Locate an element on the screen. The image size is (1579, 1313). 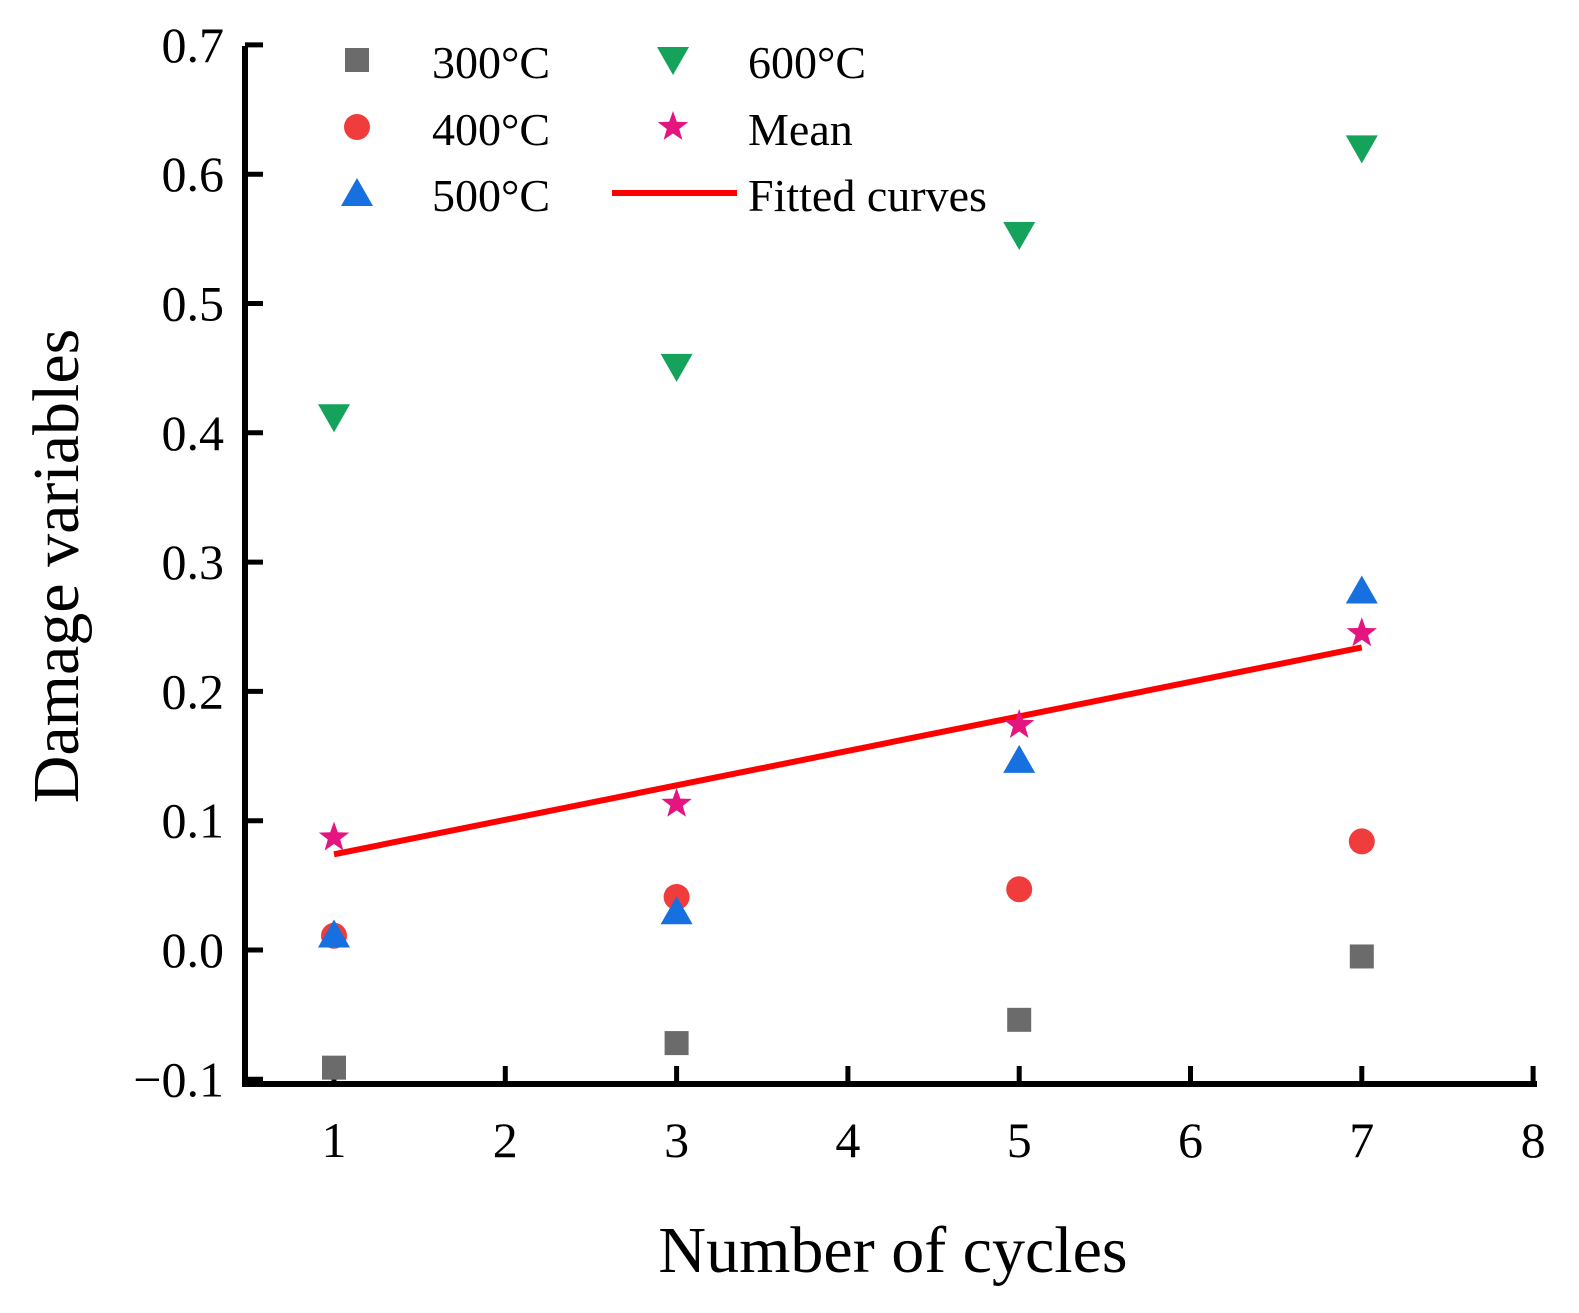
y-tick-label: 0.1 is located at coordinates (193, 821).